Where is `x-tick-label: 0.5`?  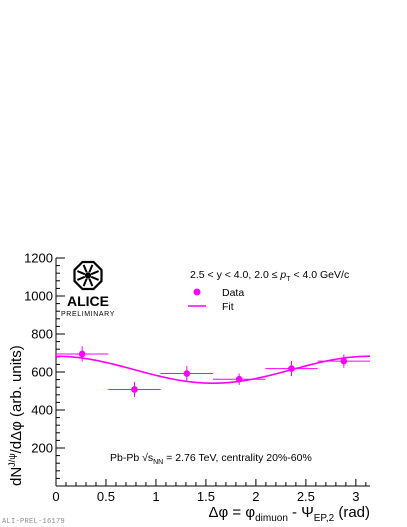
x-tick-label: 0.5 is located at coordinates (106, 496).